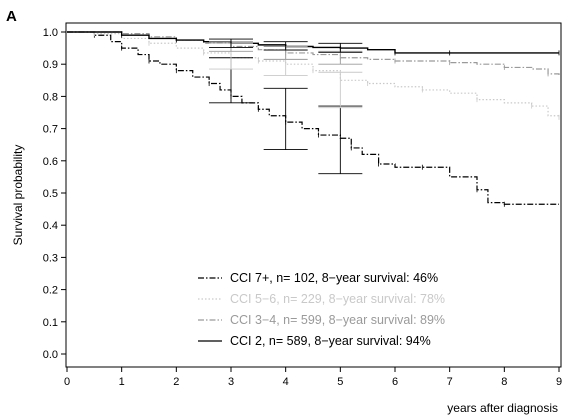  Describe the element at coordinates (50, 162) in the screenshot. I see `y-tick-label-6: 0.6` at that location.